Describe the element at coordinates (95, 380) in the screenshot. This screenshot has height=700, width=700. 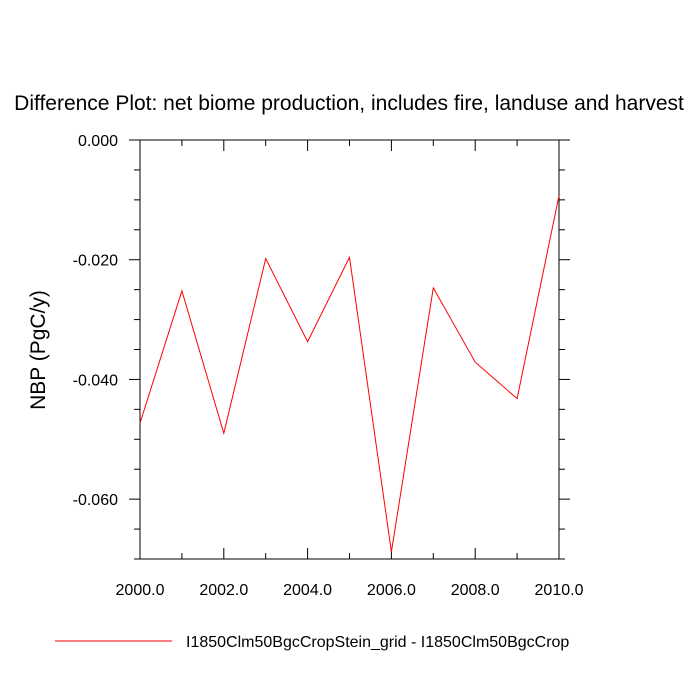
I see `y-tick-label: -0.040` at that location.